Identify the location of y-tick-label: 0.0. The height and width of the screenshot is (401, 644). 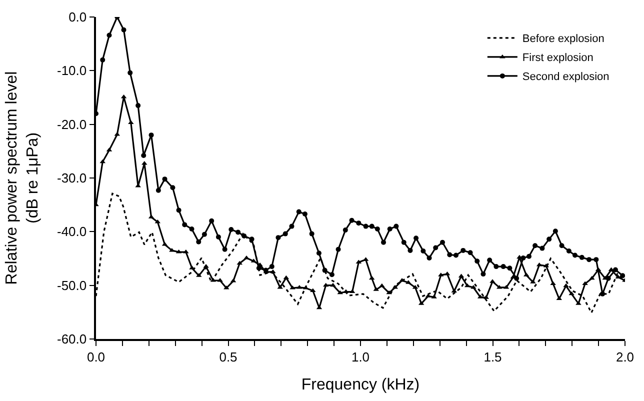
(77, 17).